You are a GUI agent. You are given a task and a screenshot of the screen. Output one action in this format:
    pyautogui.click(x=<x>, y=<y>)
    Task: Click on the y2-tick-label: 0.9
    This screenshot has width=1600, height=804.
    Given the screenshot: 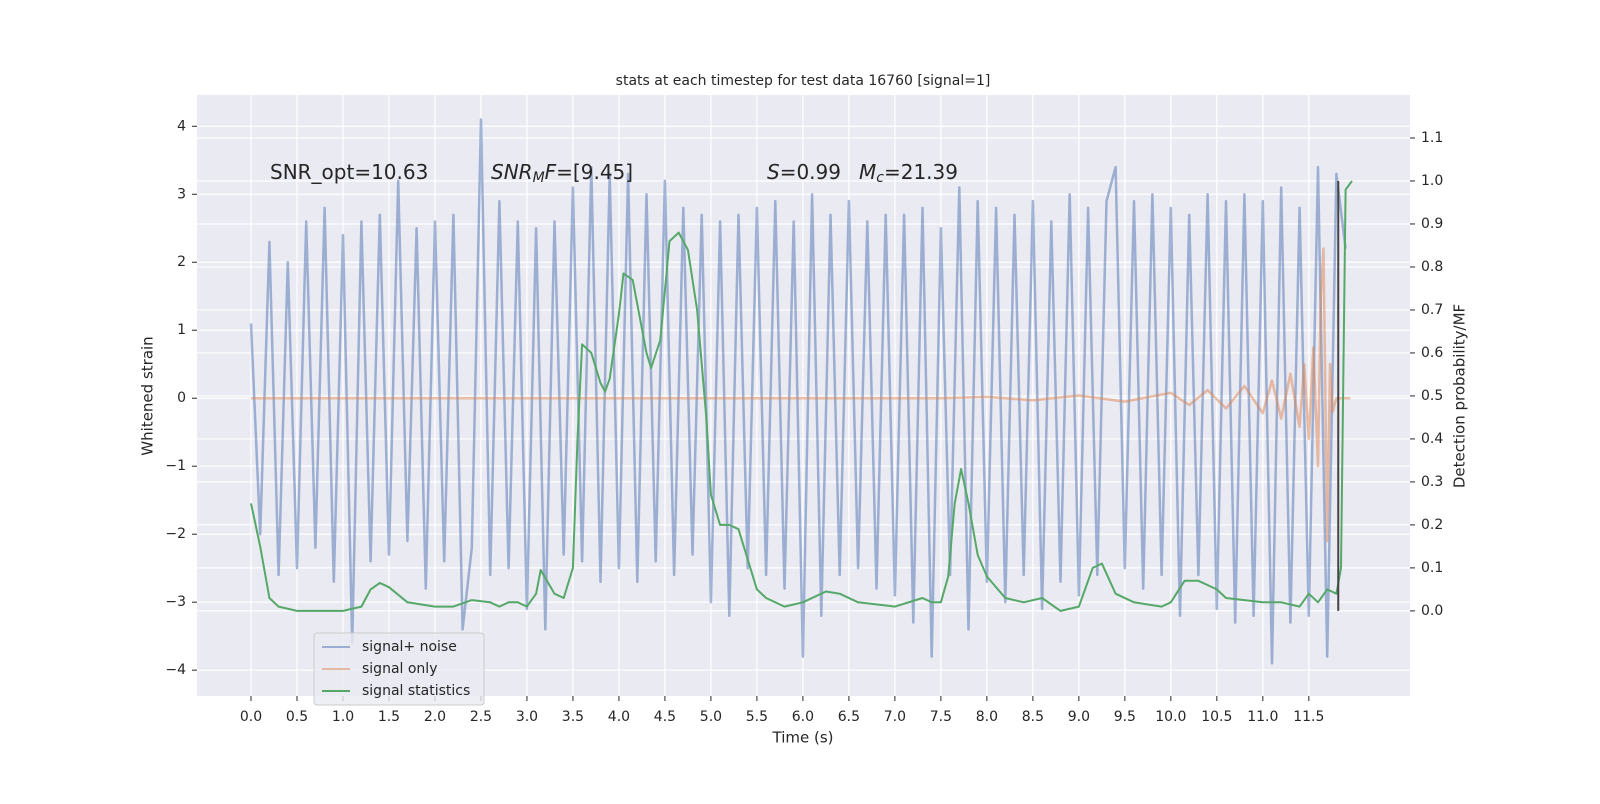 What is the action you would take?
    pyautogui.click(x=1432, y=224)
    